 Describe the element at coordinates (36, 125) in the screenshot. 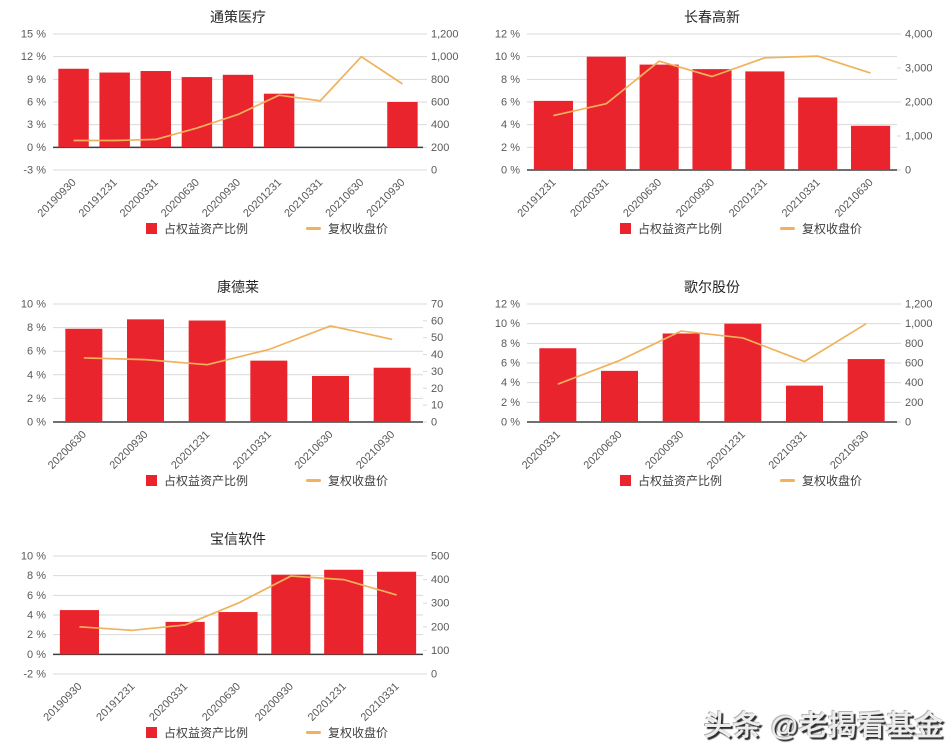

I see `left-axis-tick-label: 3 %` at that location.